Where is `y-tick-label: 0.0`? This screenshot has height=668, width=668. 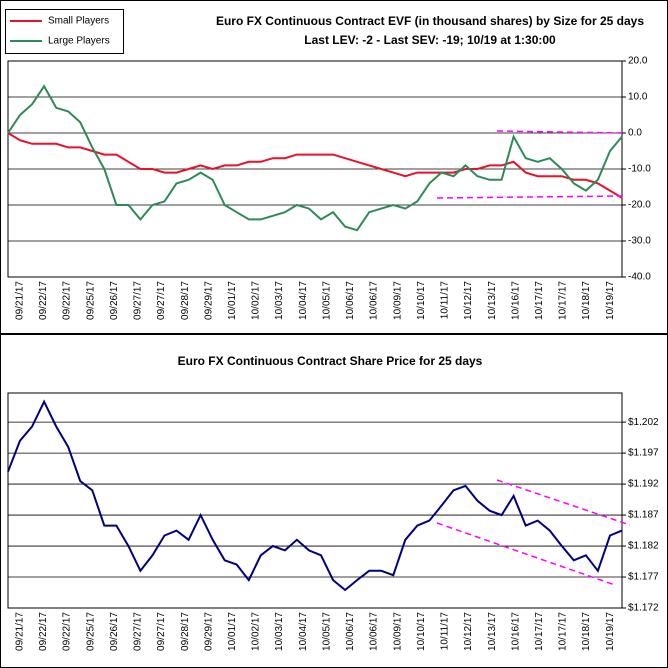
y-tick-label: 0.0 is located at coordinates (635, 133).